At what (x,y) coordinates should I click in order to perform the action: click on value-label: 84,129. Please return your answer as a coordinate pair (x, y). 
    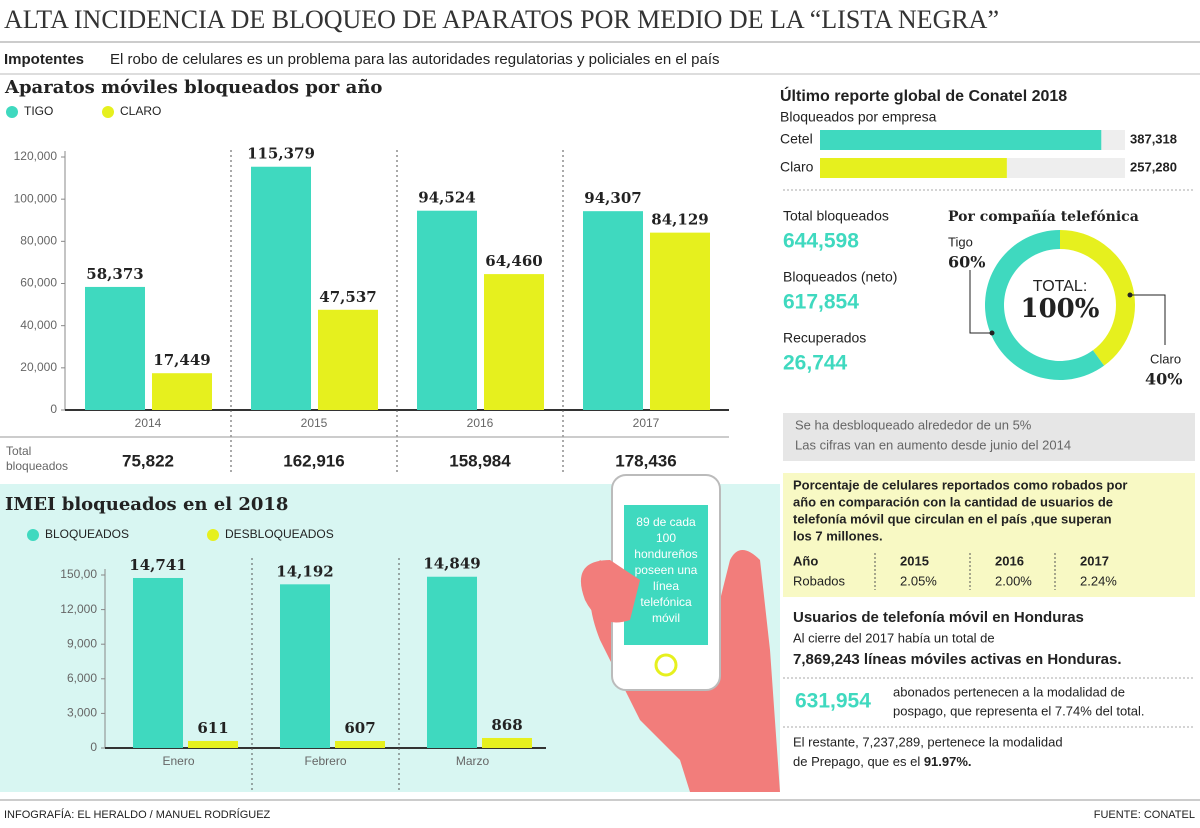
    Looking at the image, I should click on (679, 220).